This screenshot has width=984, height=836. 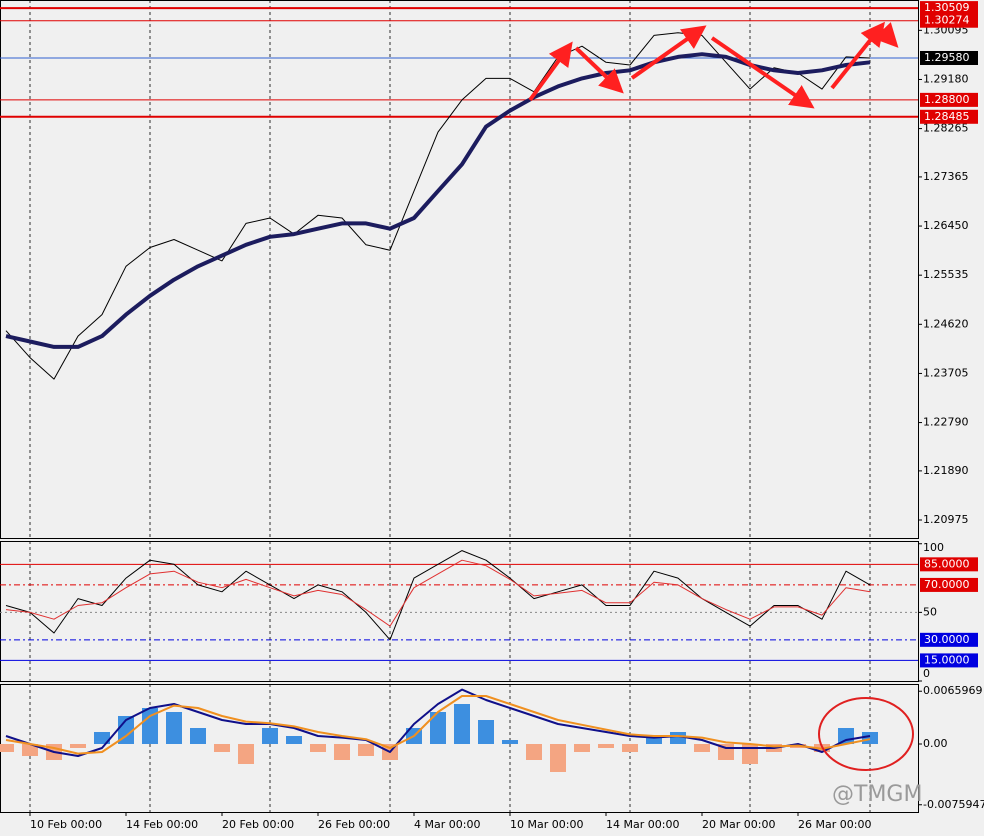 I want to click on level-label: 1.29580, so click(x=947, y=57).